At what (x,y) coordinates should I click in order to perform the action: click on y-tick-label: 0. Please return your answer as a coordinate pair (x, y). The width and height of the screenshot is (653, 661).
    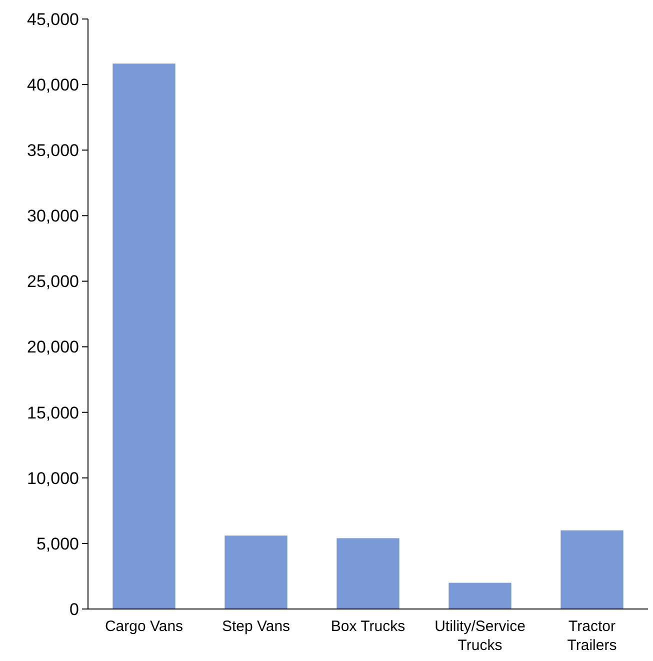
    Looking at the image, I should click on (74, 609).